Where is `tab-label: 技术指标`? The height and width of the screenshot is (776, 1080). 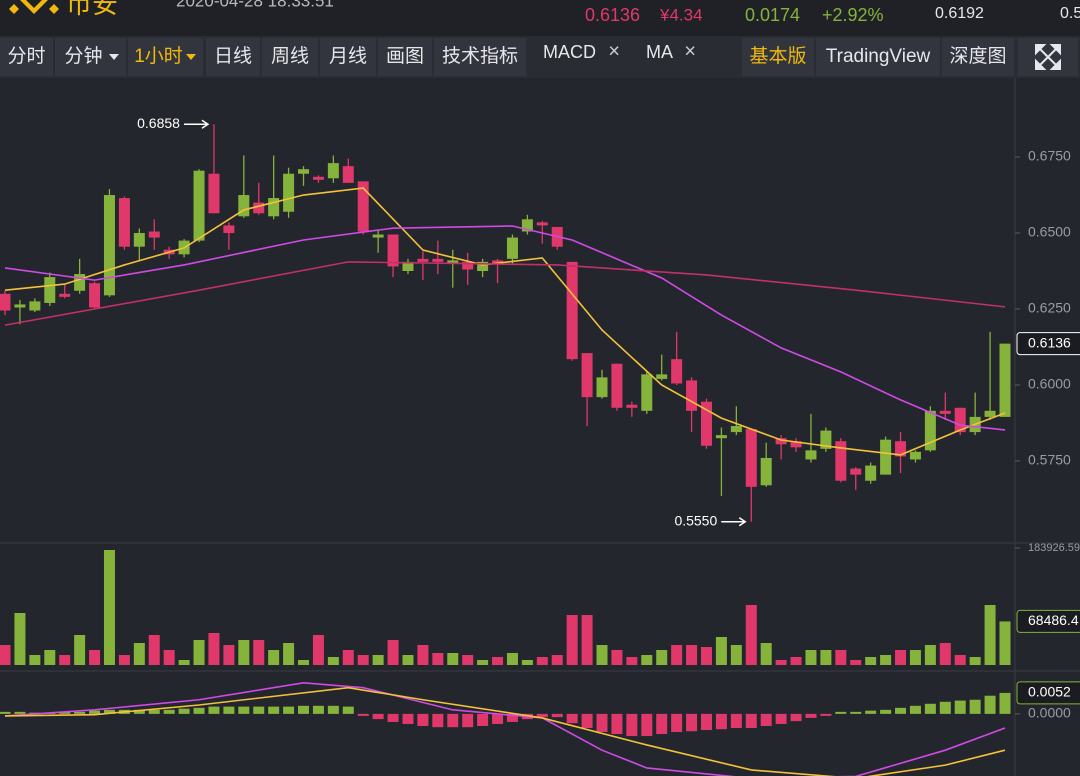 tab-label: 技术指标 is located at coordinates (480, 56).